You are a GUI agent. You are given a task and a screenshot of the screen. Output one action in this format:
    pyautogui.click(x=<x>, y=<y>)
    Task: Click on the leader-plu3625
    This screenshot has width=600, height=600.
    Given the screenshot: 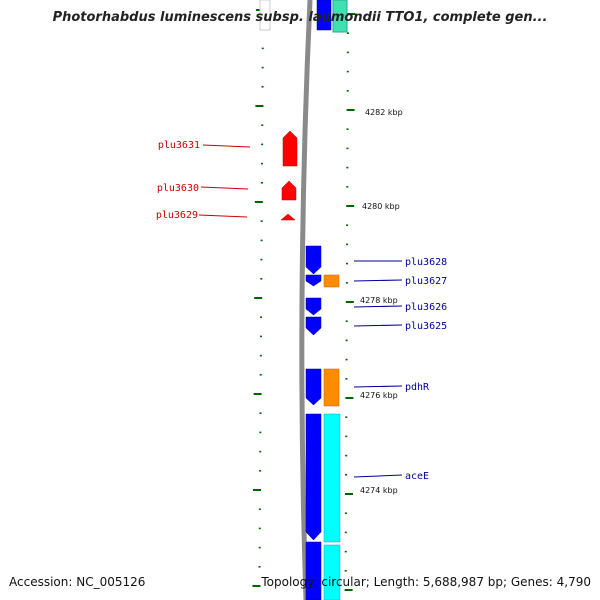 What is the action you would take?
    pyautogui.click(x=378, y=325)
    